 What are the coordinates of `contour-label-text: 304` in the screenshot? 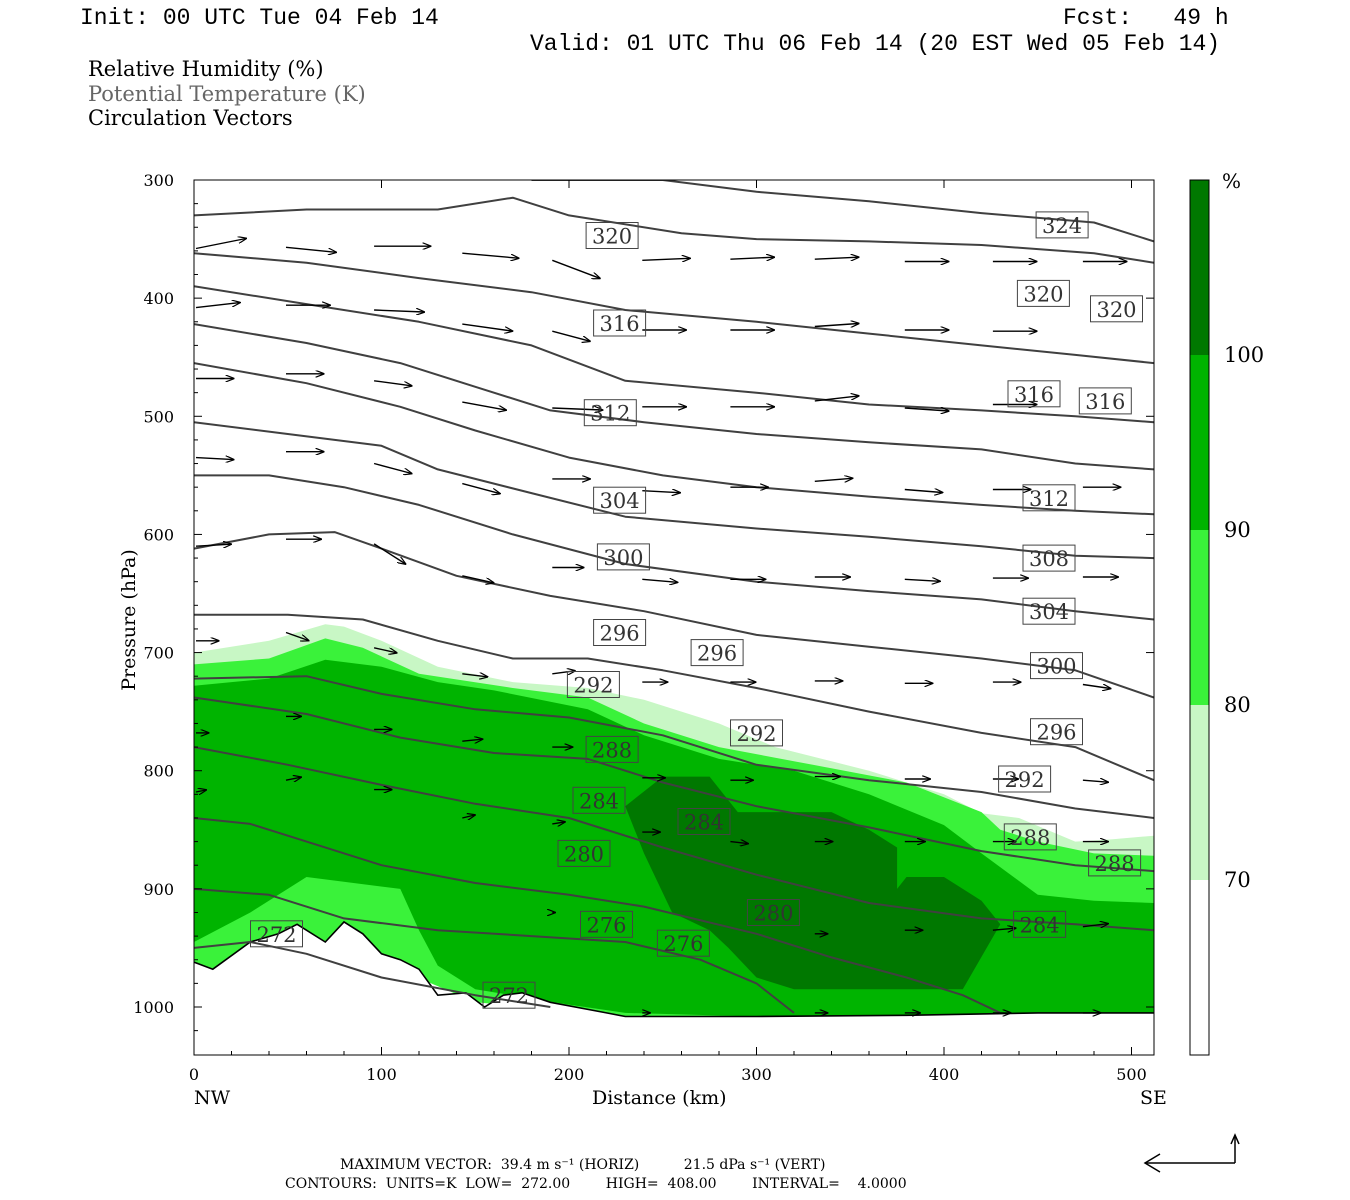 It's located at (620, 501).